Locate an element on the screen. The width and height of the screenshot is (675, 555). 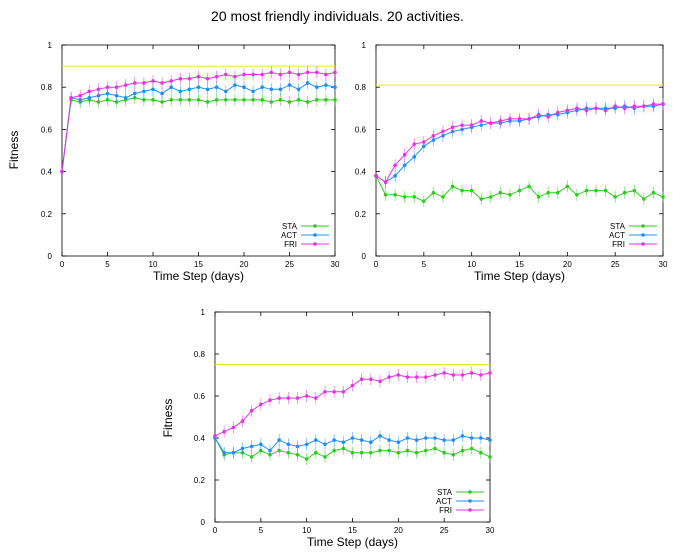
series-line is located at coordinates (198, 134).